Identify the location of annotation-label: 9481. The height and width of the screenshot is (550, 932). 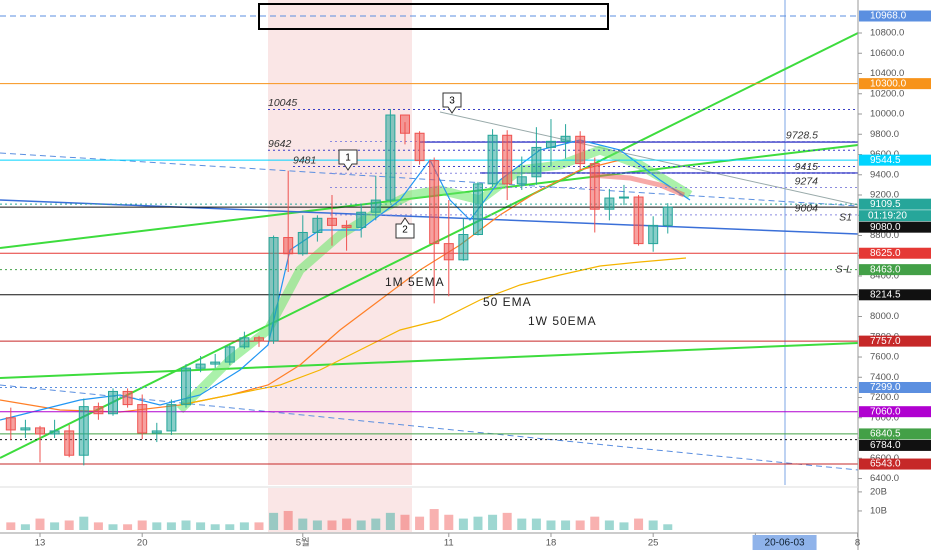
(304, 160).